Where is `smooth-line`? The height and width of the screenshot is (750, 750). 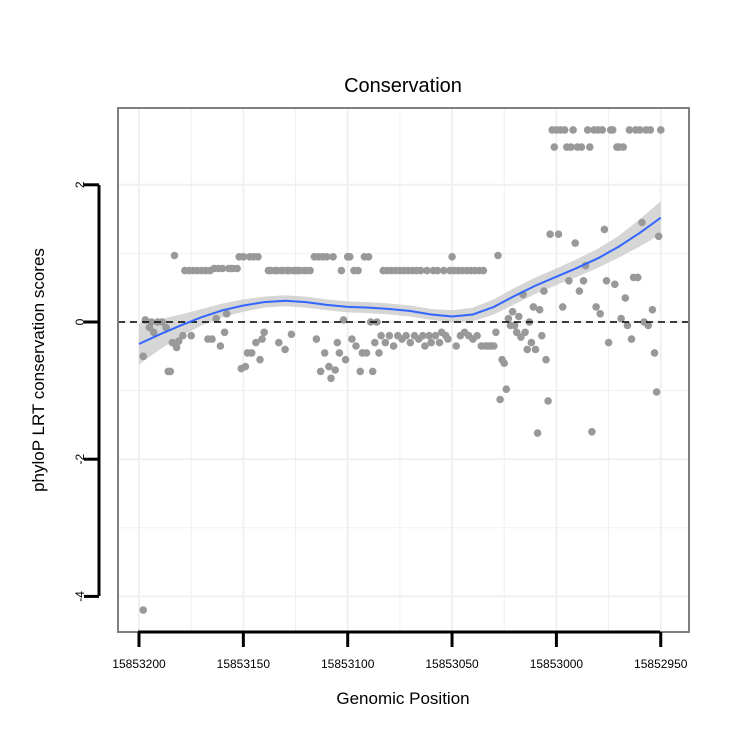
smooth-line is located at coordinates (400, 280).